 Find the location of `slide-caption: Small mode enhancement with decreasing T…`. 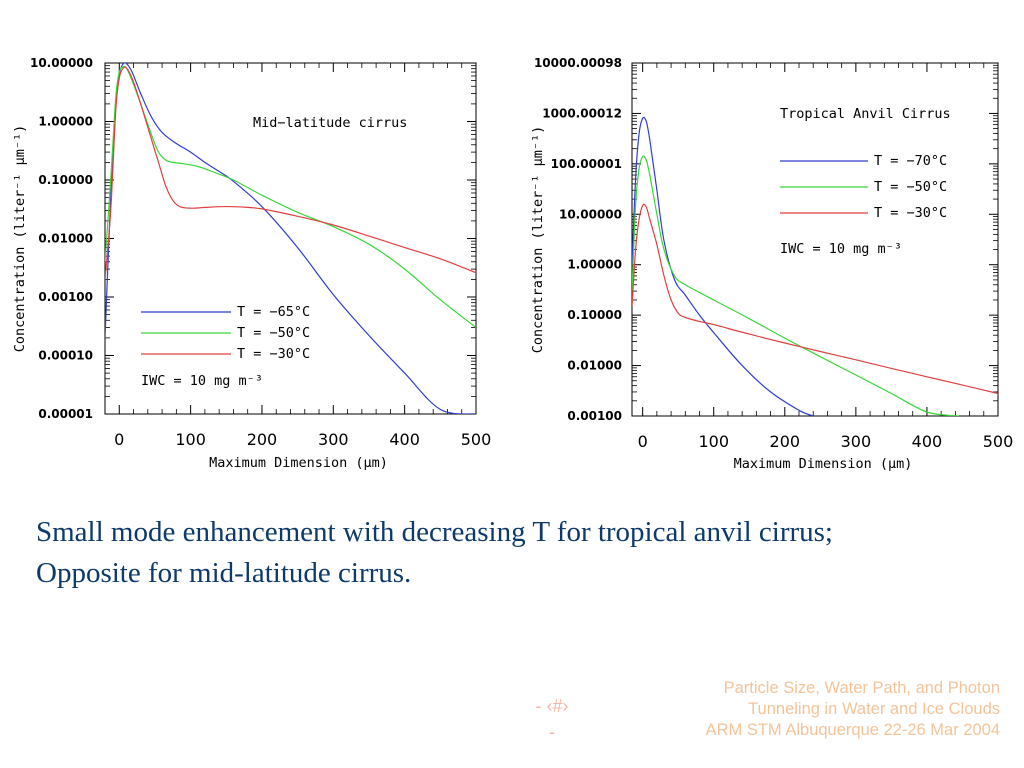

slide-caption: Small mode enhancement with decreasing T… is located at coordinates (516, 553).